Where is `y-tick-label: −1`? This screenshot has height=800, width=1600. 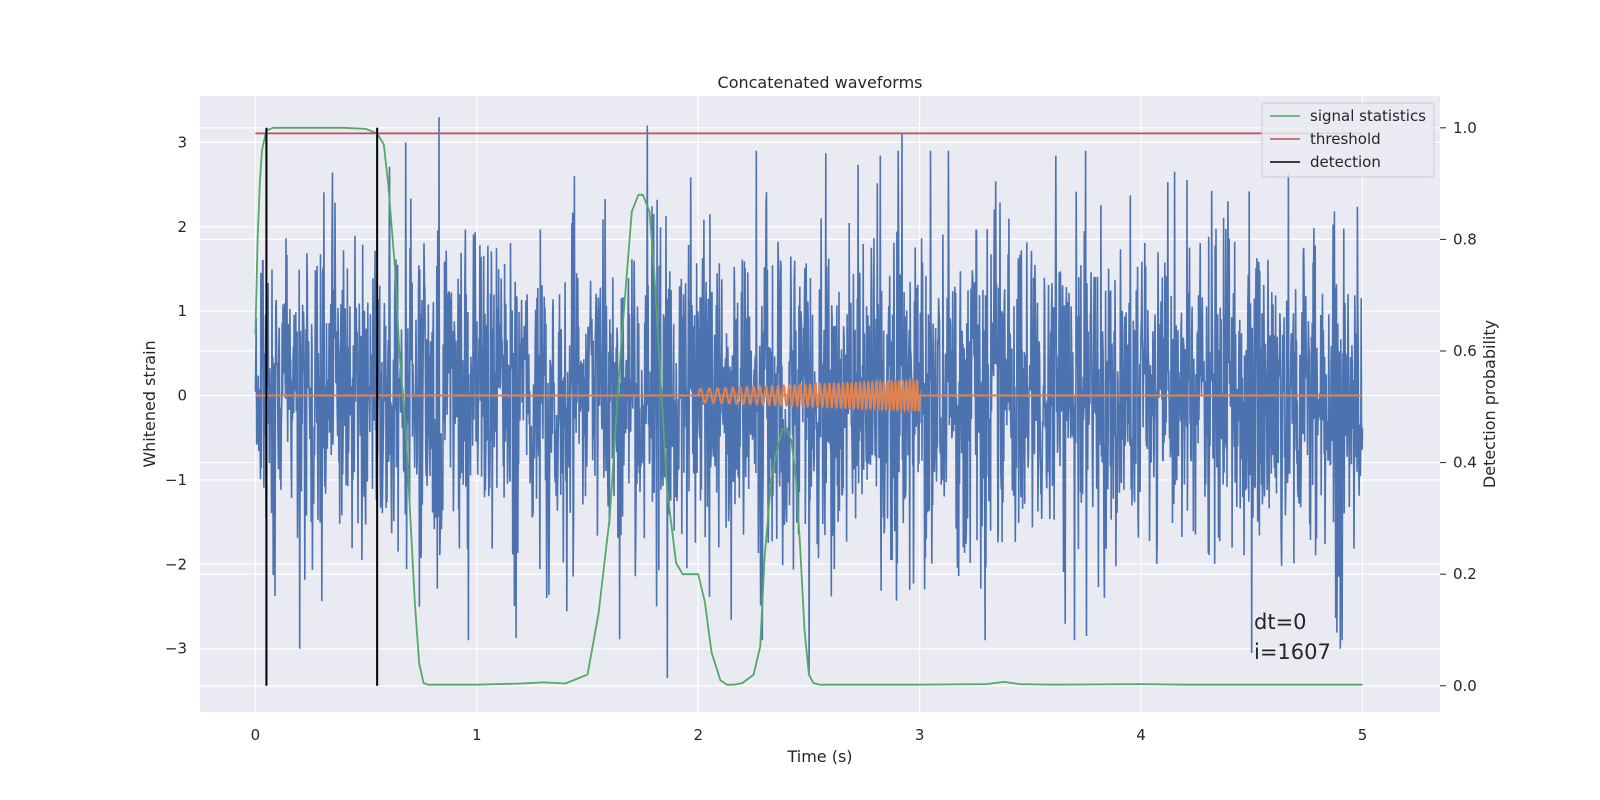 y-tick-label: −1 is located at coordinates (176, 480).